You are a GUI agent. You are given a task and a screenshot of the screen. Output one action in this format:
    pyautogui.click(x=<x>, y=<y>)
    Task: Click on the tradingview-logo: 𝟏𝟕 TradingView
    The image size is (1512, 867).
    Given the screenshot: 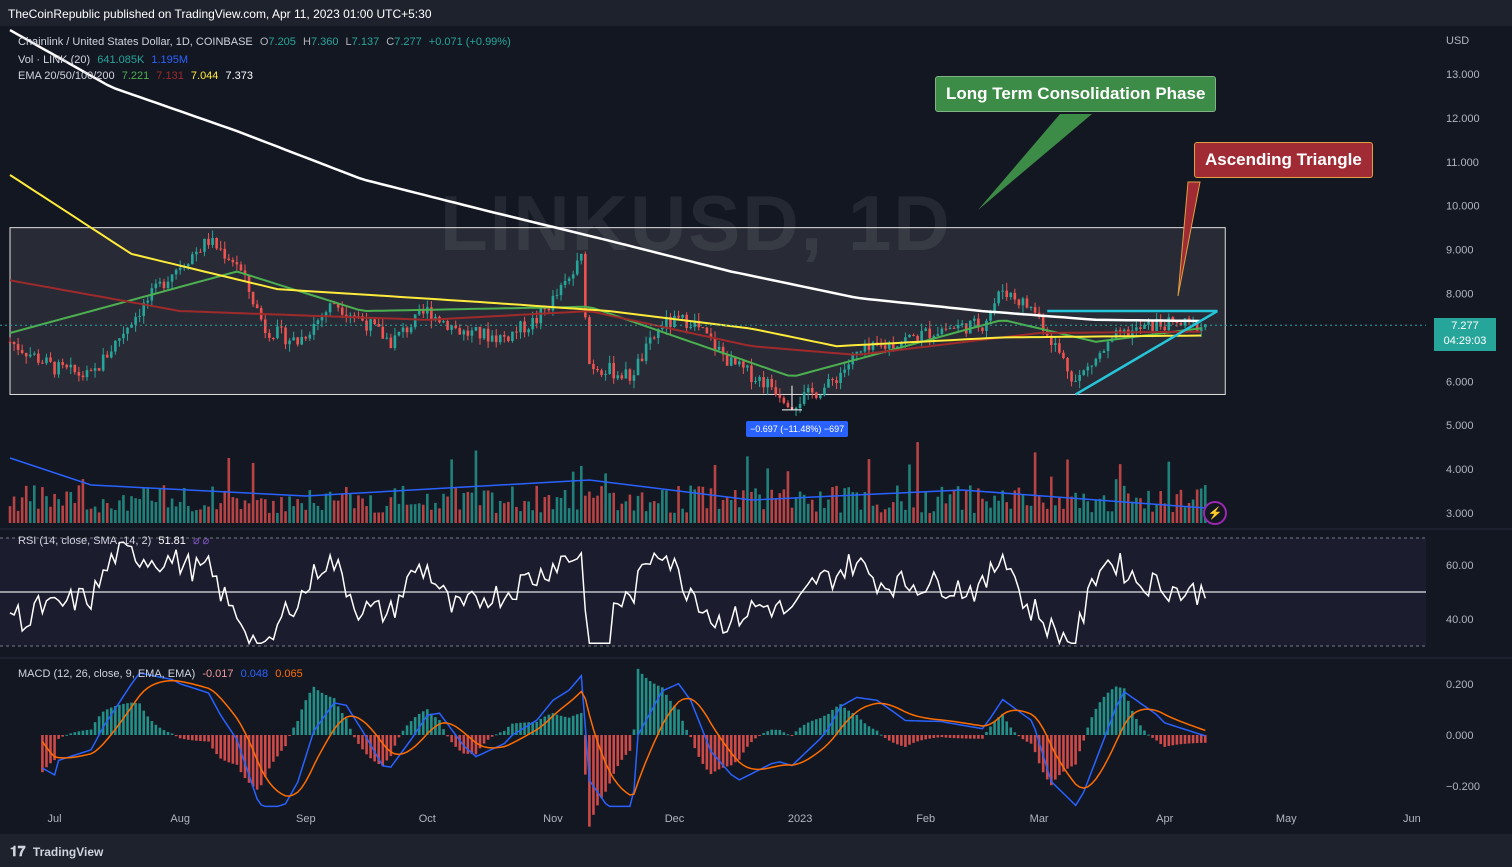 What is the action you would take?
    pyautogui.click(x=56, y=851)
    